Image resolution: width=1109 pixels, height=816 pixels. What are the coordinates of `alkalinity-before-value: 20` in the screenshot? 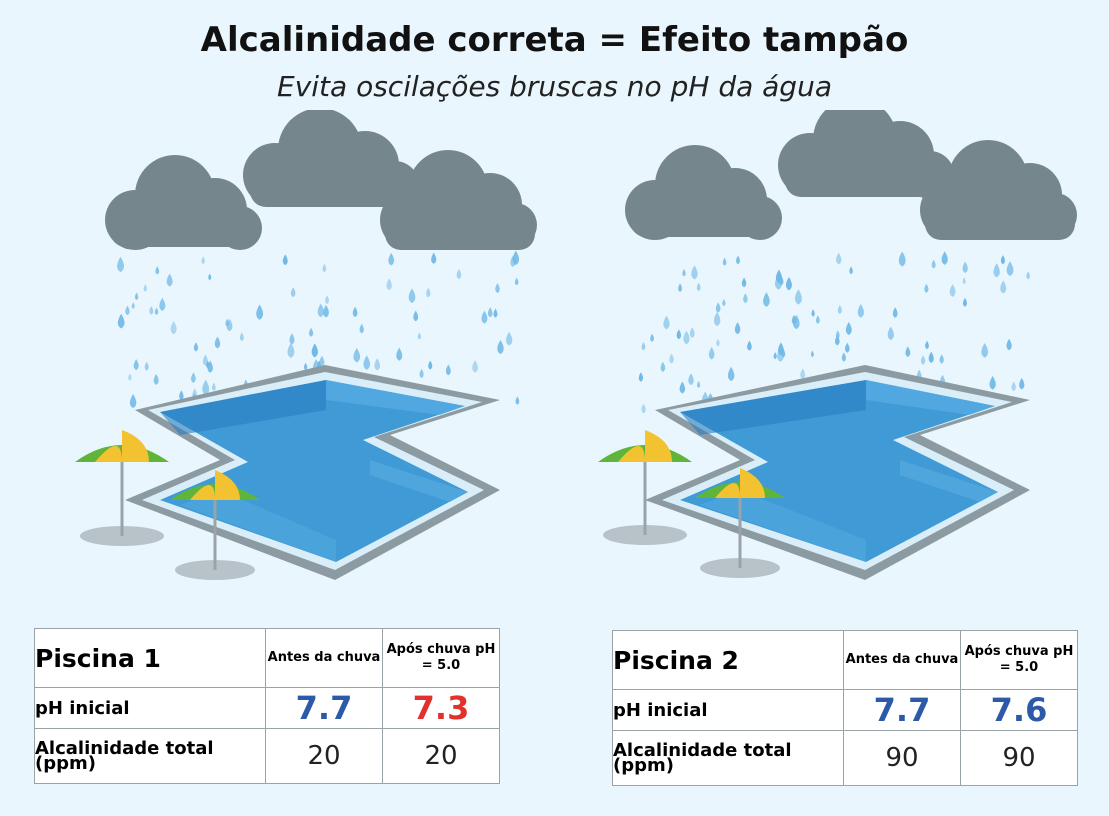 It's located at (324, 756).